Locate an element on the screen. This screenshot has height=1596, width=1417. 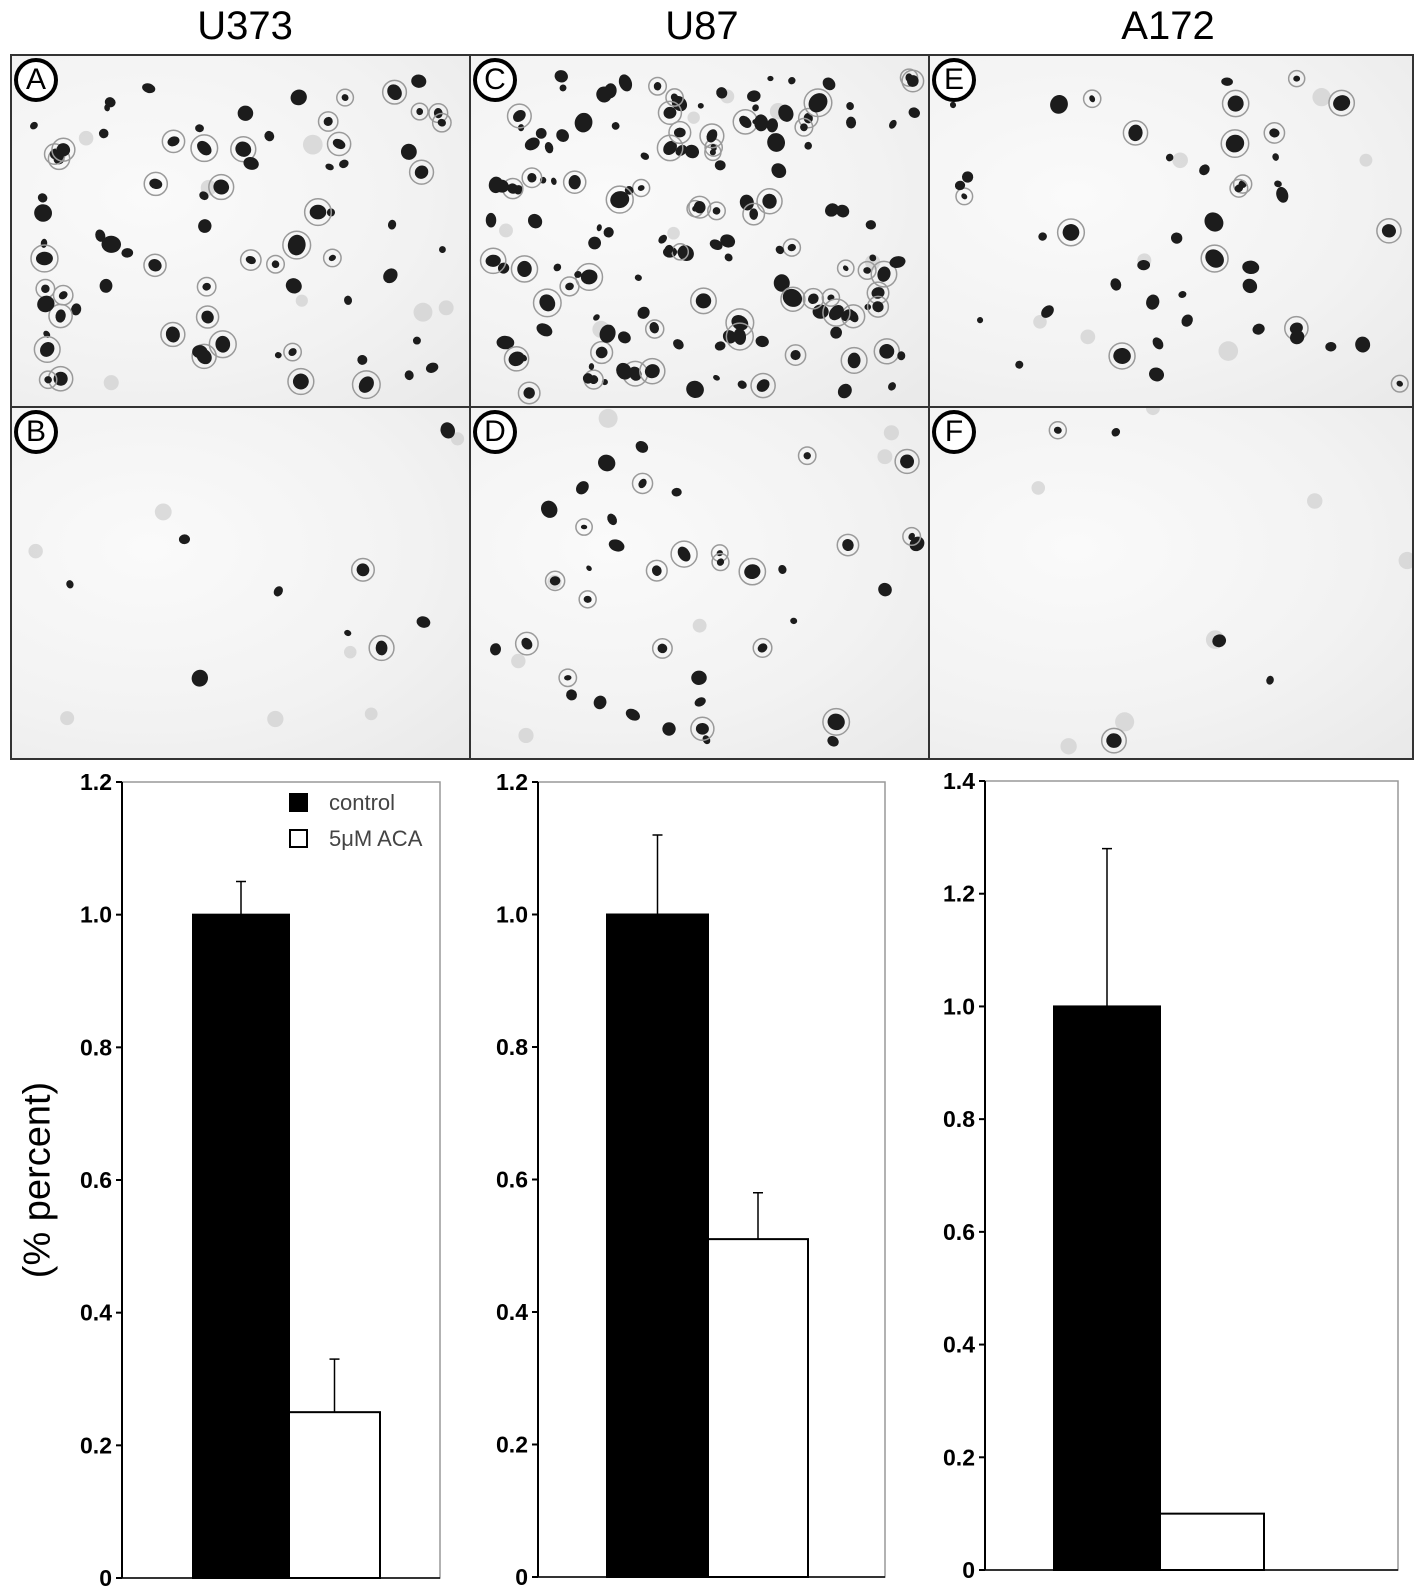
cell-field is located at coordinates (1221, 581).